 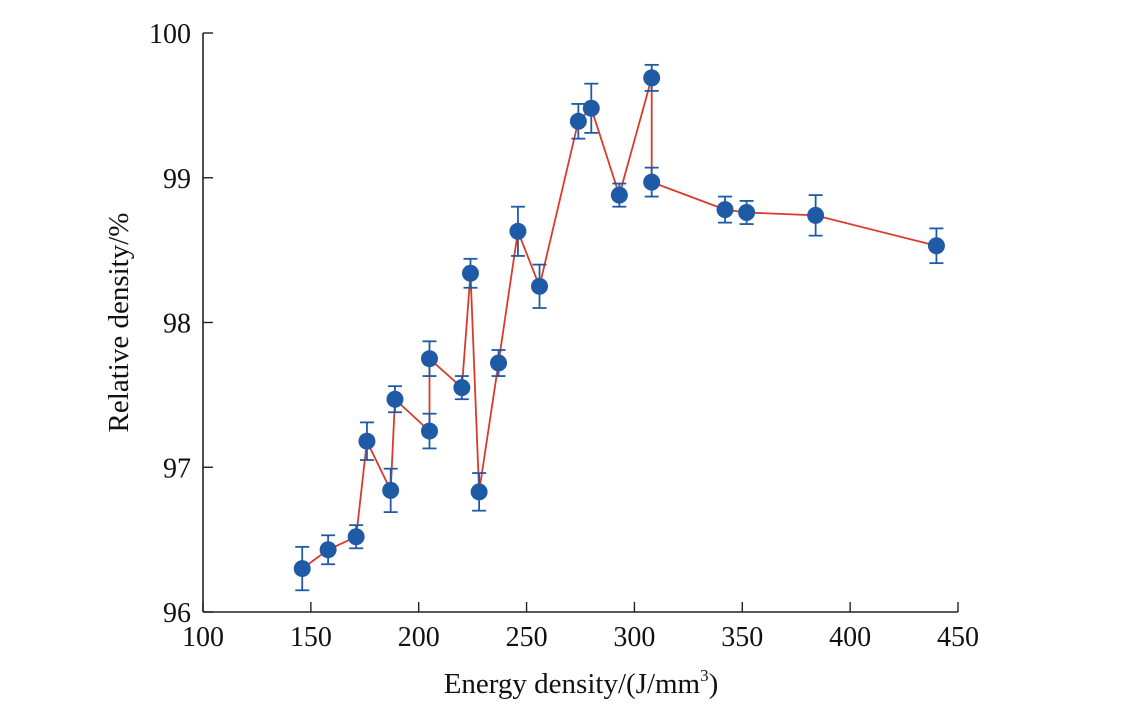 What do you see at coordinates (704, 675) in the screenshot?
I see `x-axis-title-superscript: 3` at bounding box center [704, 675].